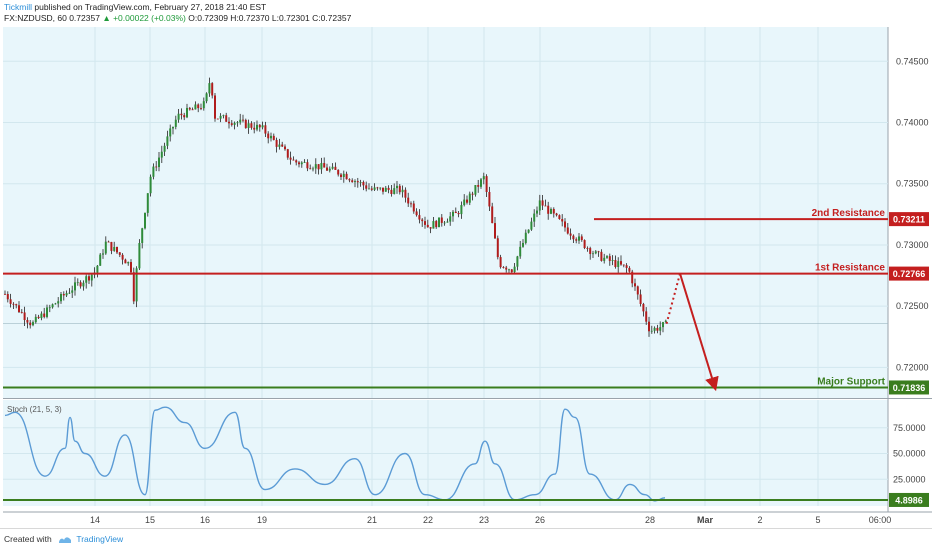 The width and height of the screenshot is (932, 551). Describe the element at coordinates (909, 499) in the screenshot. I see `stoch-value-tag` at that location.